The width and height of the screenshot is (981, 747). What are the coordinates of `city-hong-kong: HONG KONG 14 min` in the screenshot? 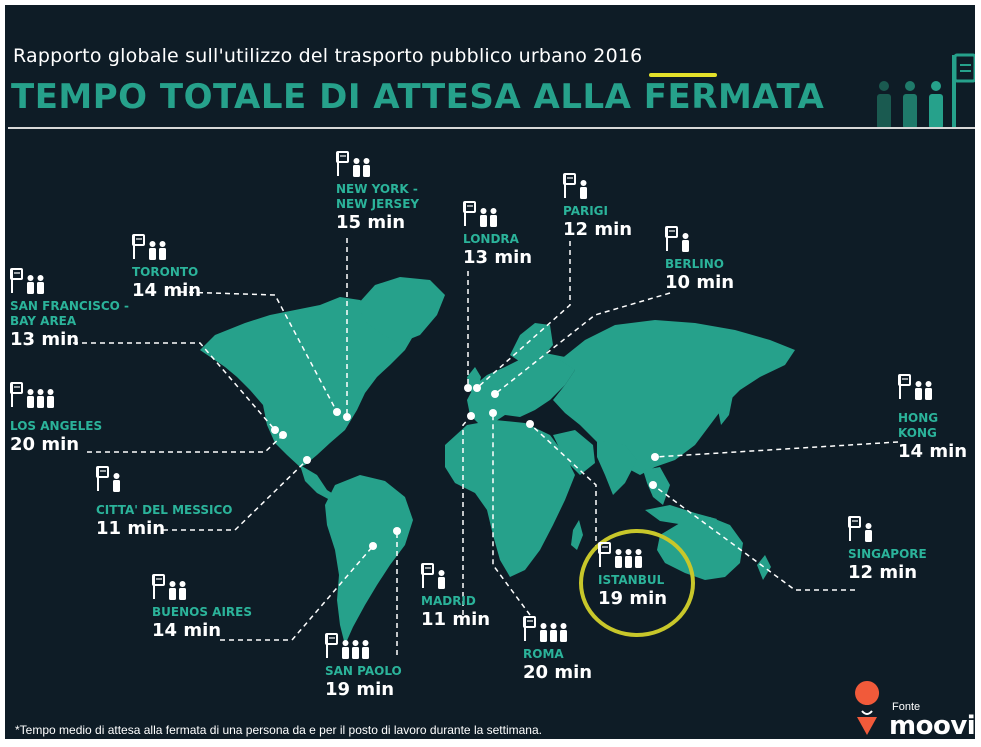 It's located at (936, 418).